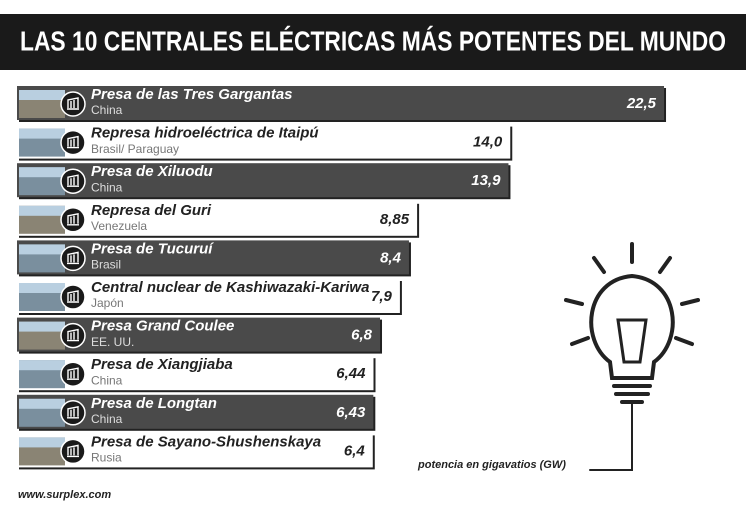 This screenshot has width=746, height=528. What do you see at coordinates (119, 226) in the screenshot?
I see `country: Venezuela` at bounding box center [119, 226].